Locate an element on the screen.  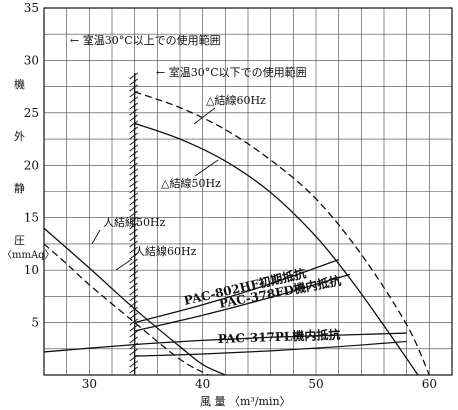
y-tick-label: 10 is located at coordinates (31, 270).